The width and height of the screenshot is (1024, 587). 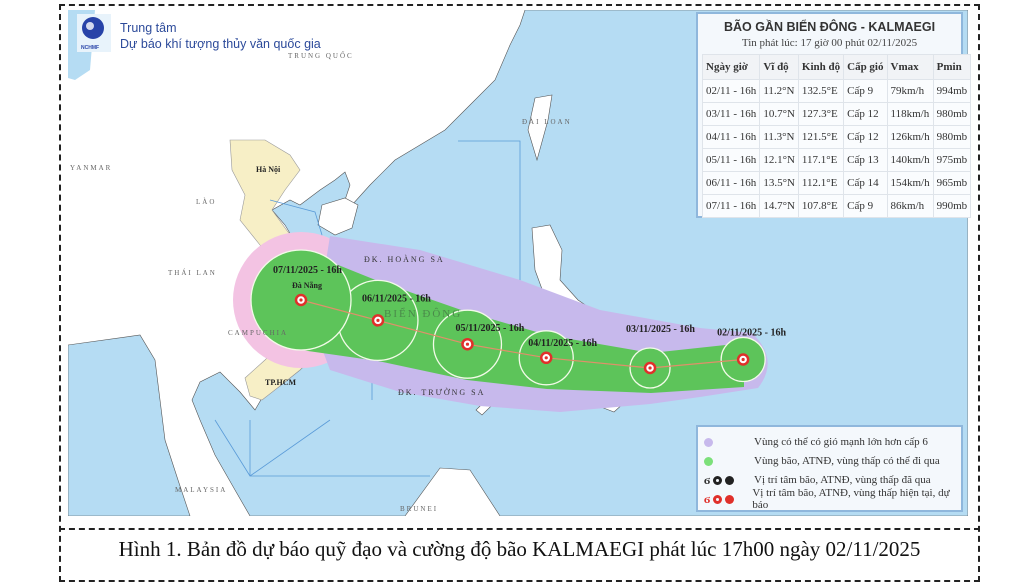 What do you see at coordinates (307, 285) in the screenshot?
I see `label-danang: Đà Nẵng` at bounding box center [307, 285].